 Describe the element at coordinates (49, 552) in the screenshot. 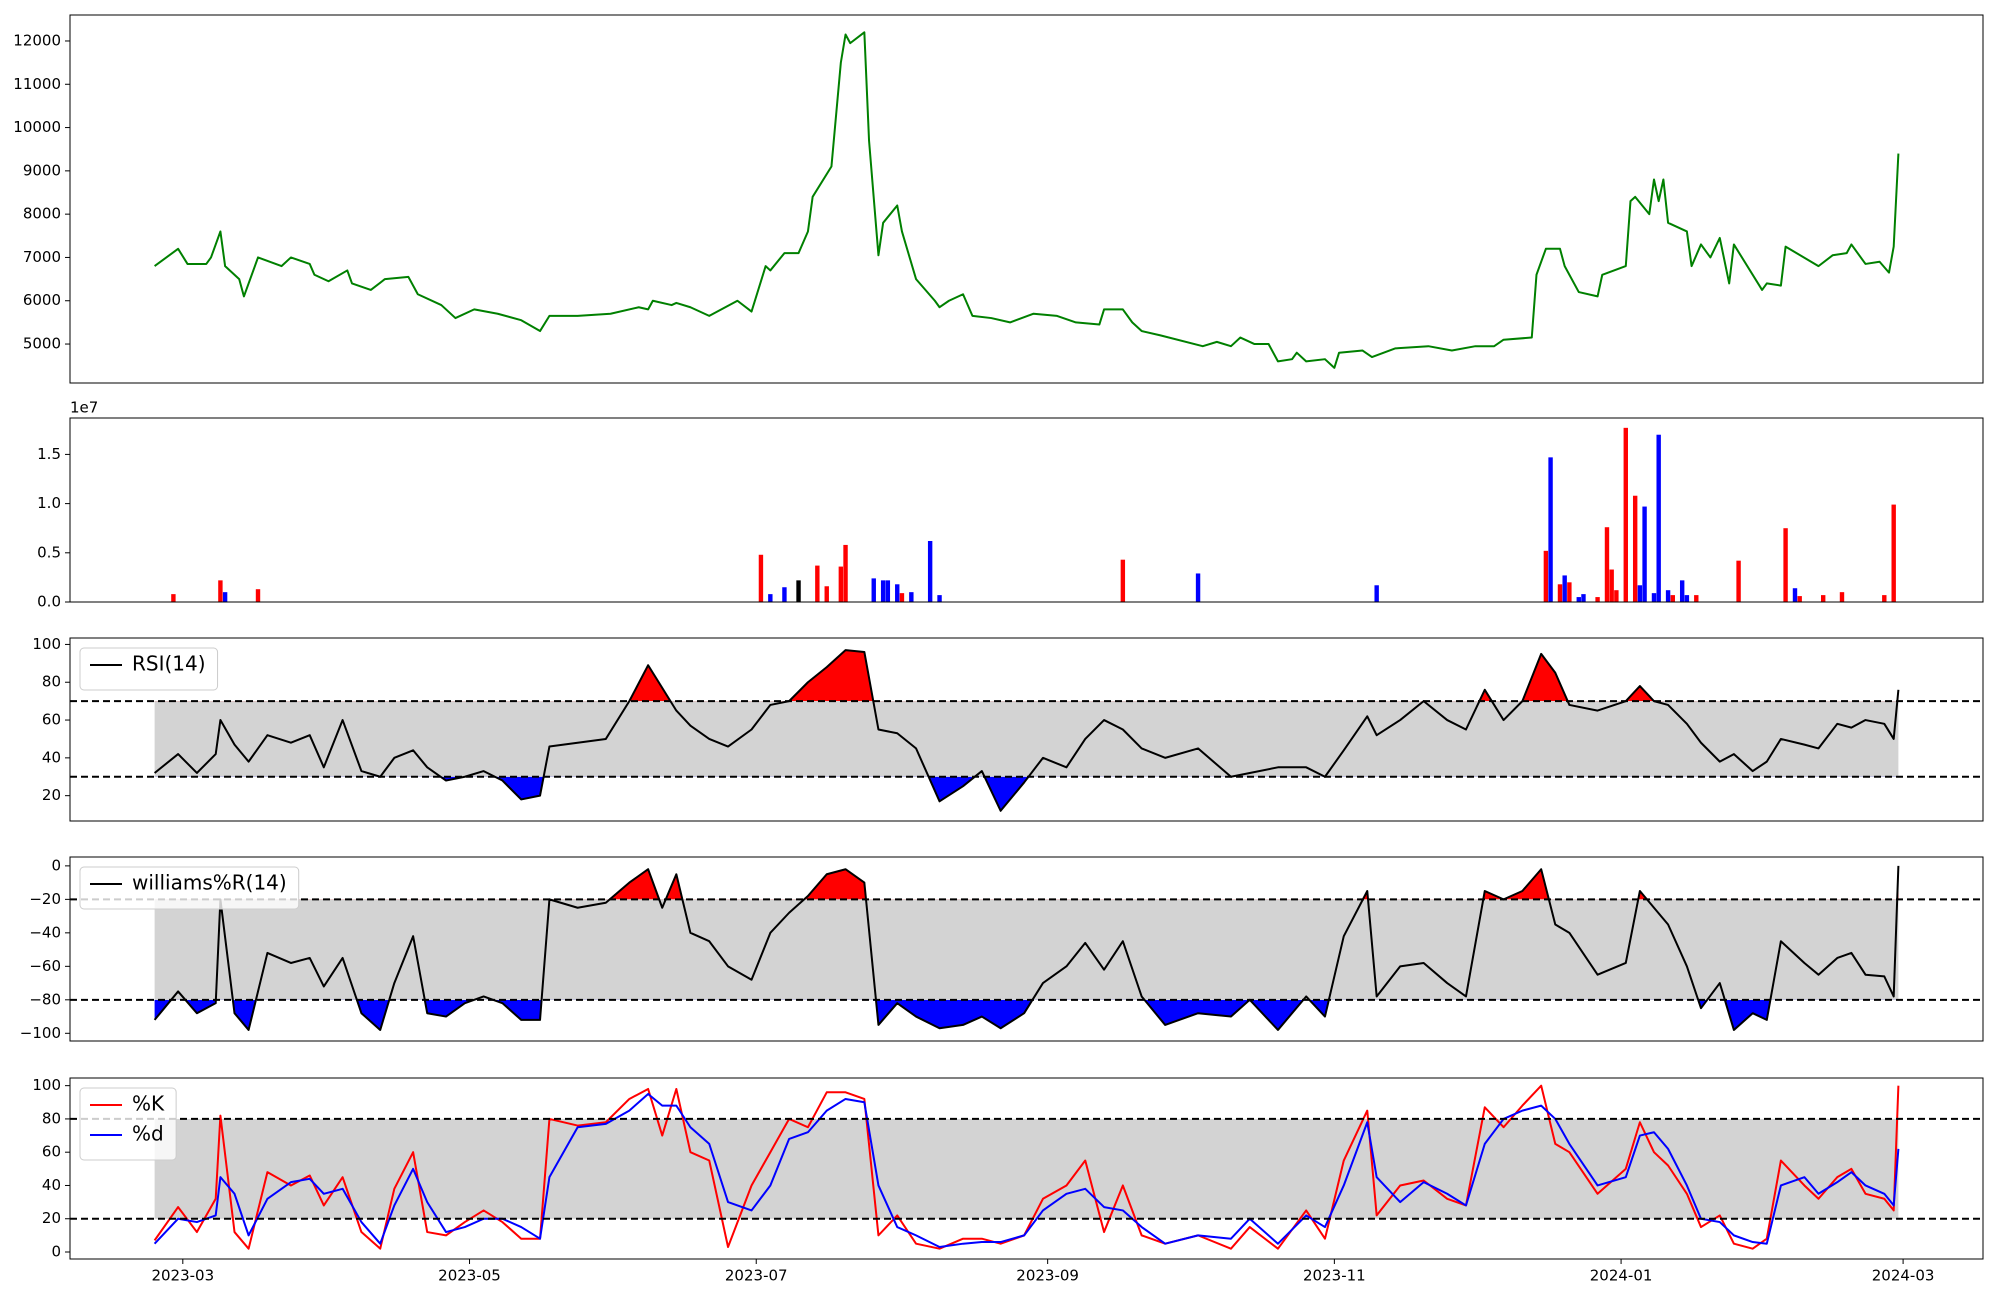

I see `y-tick-label: 0.5` at that location.